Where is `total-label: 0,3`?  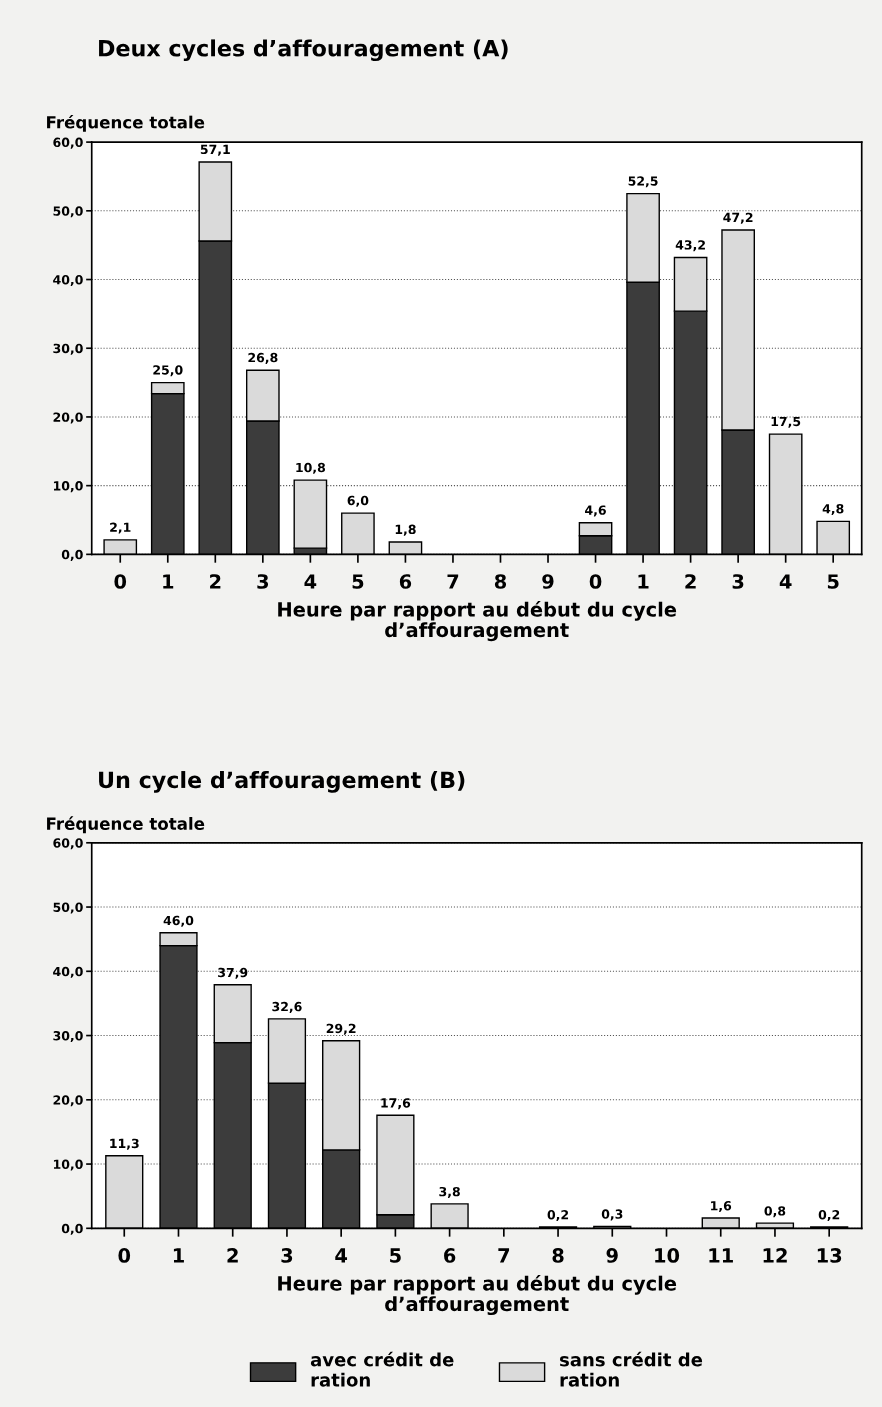 total-label: 0,3 is located at coordinates (612, 1215).